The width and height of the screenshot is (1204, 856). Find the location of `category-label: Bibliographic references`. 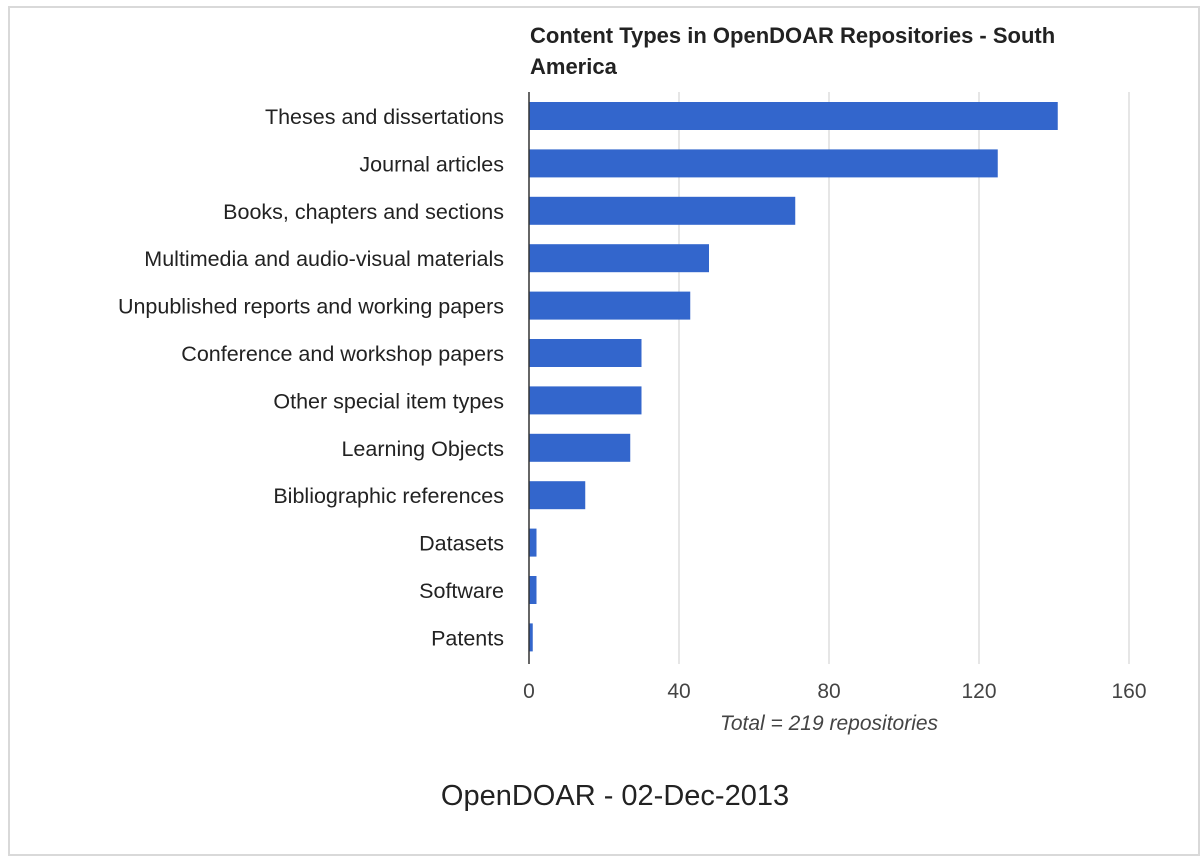

category-label: Bibliographic references is located at coordinates (388, 496).